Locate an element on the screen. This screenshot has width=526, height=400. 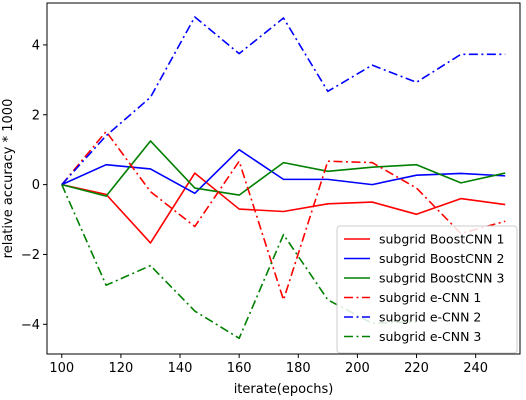
x-tick-label: 240 is located at coordinates (475, 368).